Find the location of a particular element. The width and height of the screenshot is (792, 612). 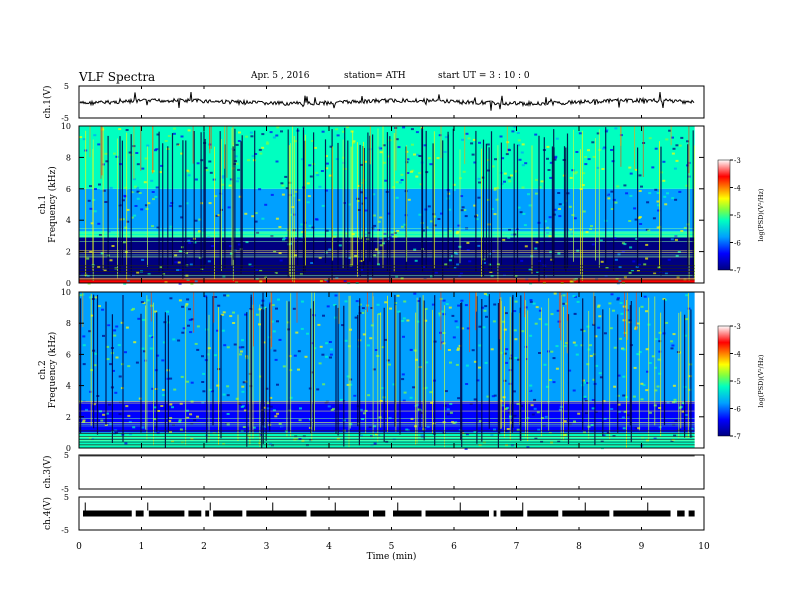

ch4-wave-signal-gap is located at coordinates (675, 513).